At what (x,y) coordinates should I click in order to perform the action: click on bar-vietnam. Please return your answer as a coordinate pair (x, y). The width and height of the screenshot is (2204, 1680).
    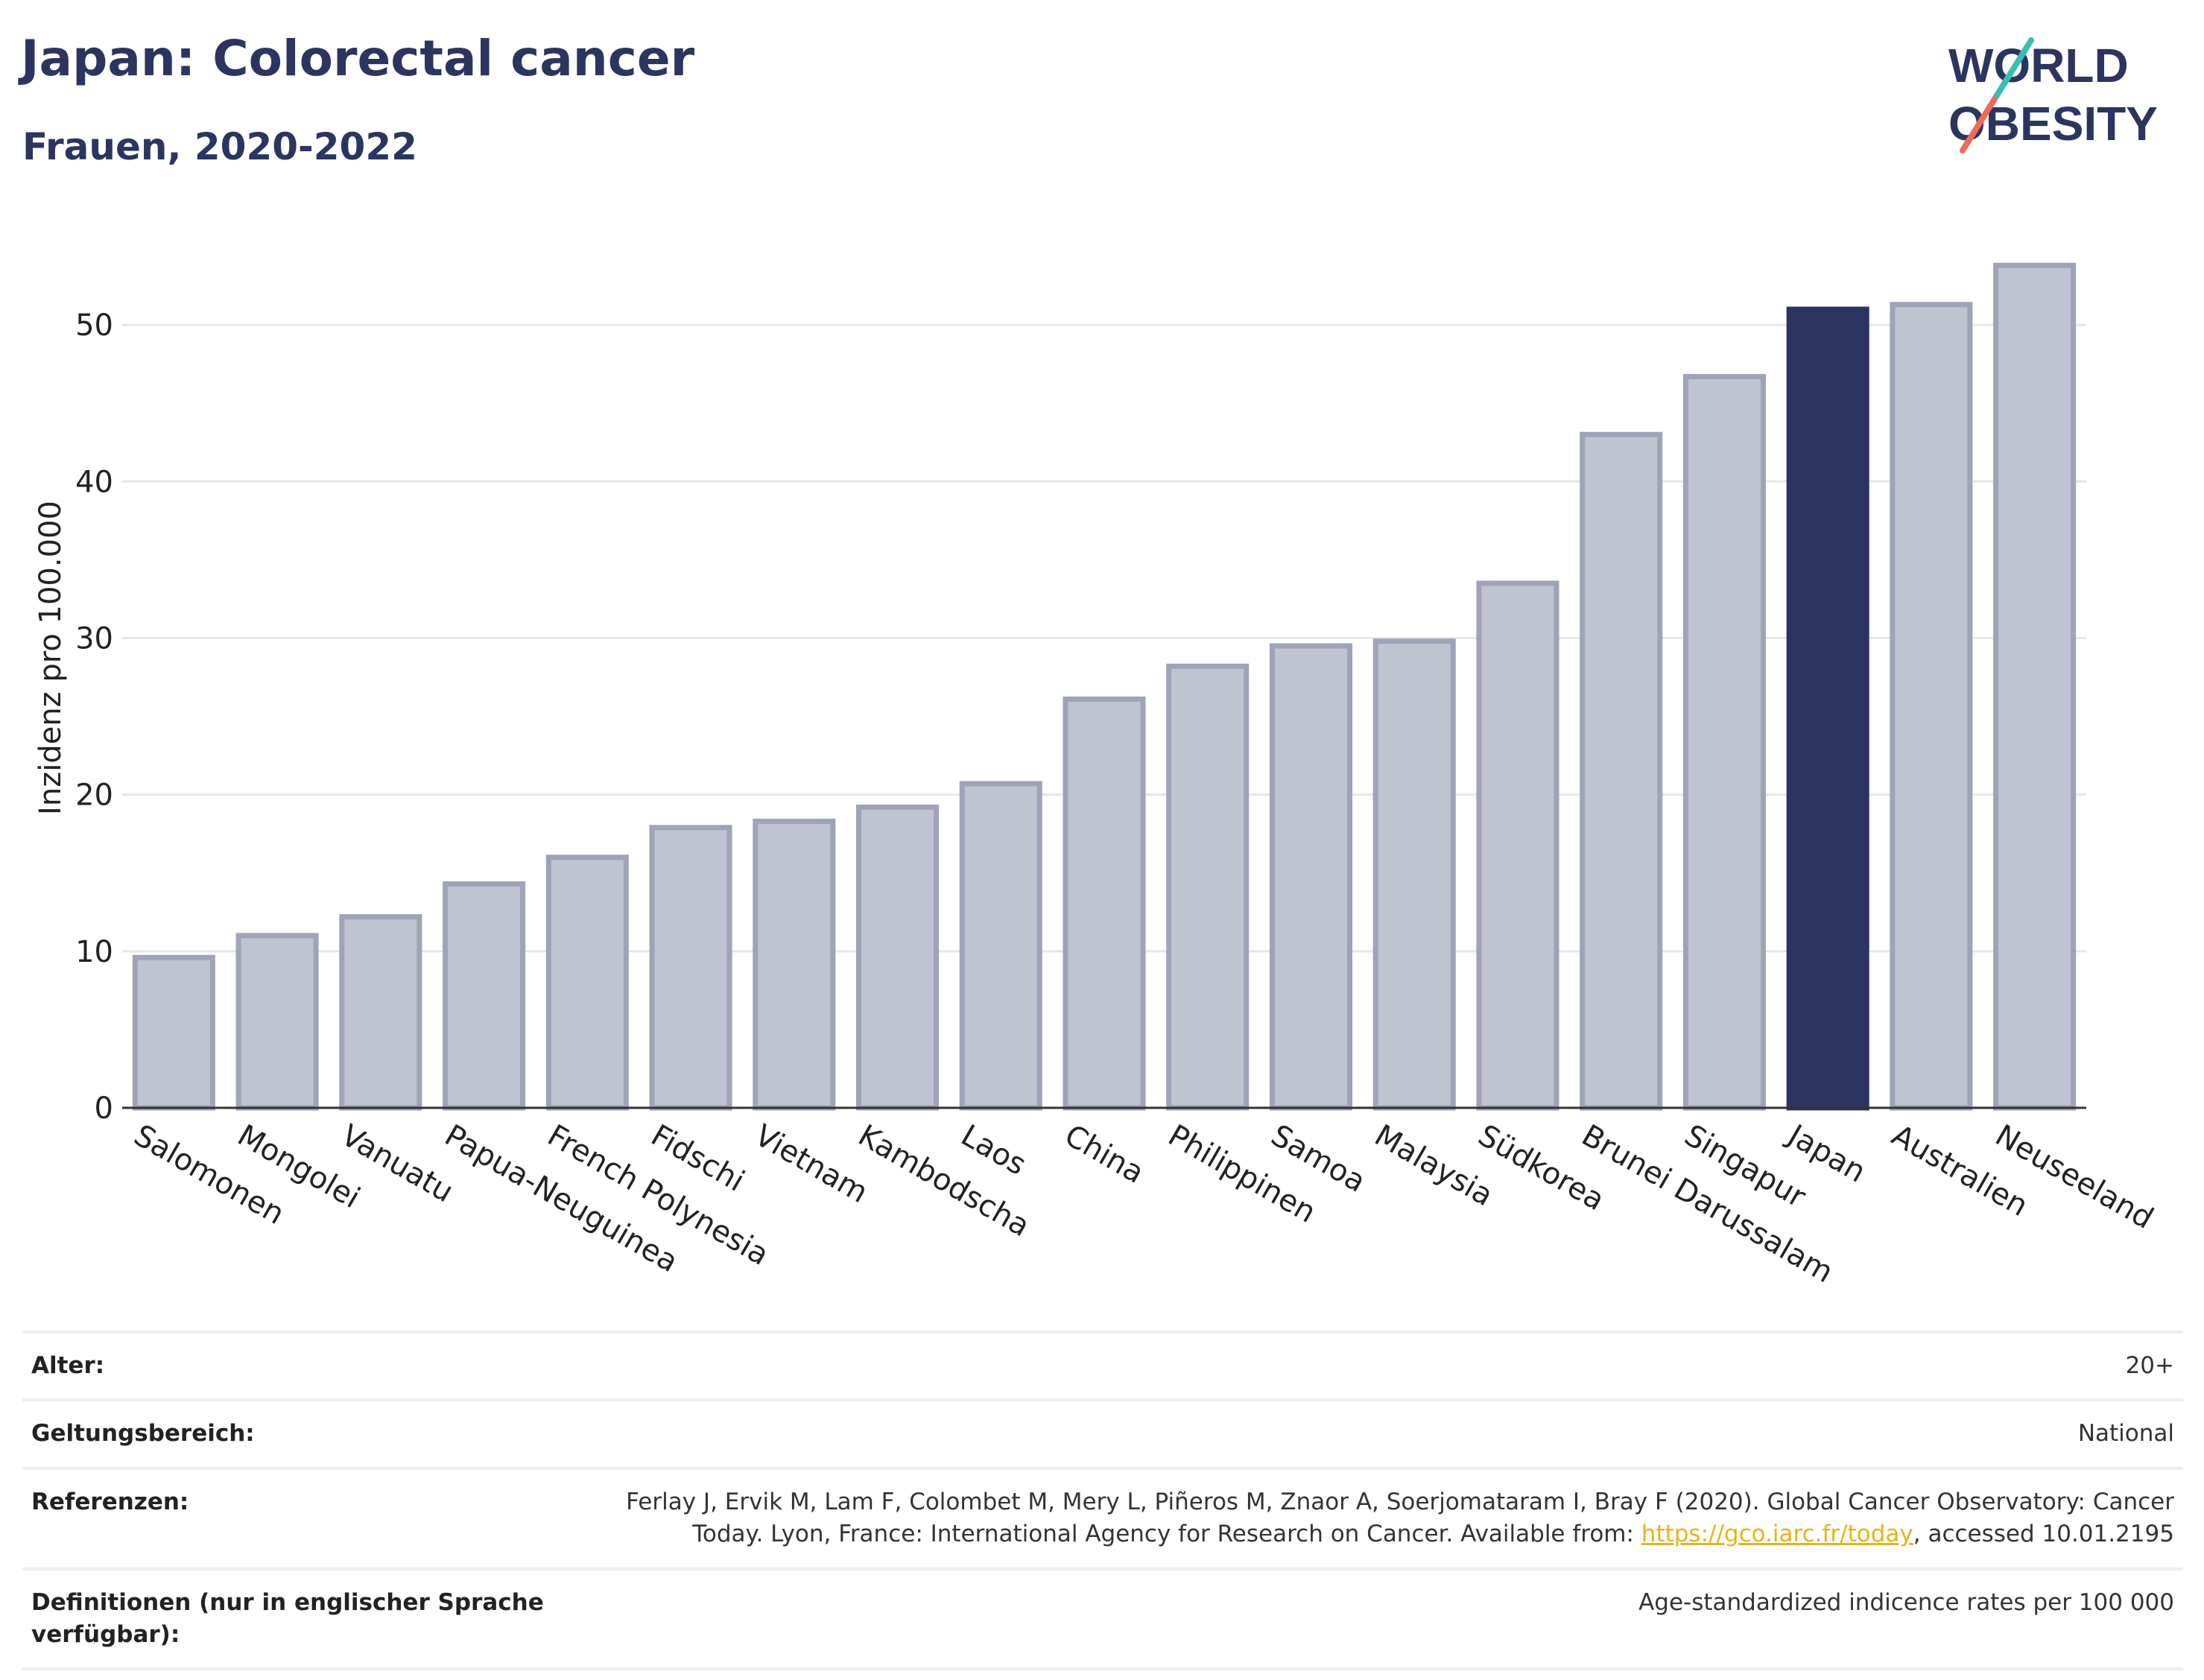
    Looking at the image, I should click on (794, 964).